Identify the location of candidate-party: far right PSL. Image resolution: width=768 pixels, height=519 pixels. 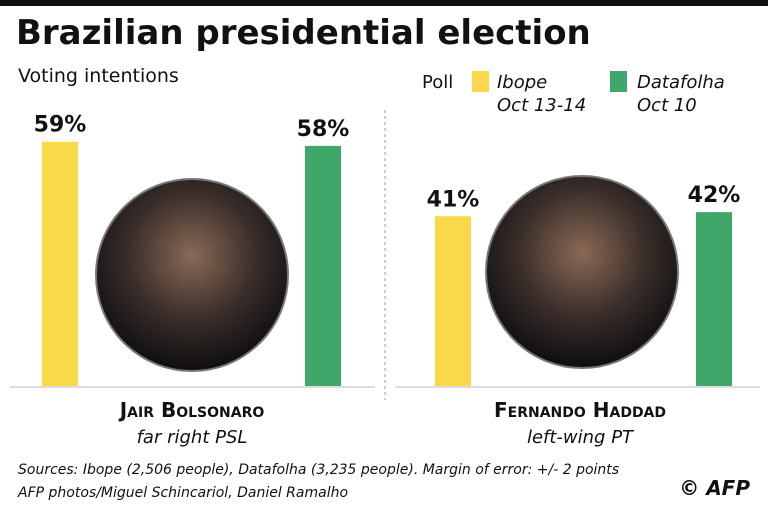
(192, 437).